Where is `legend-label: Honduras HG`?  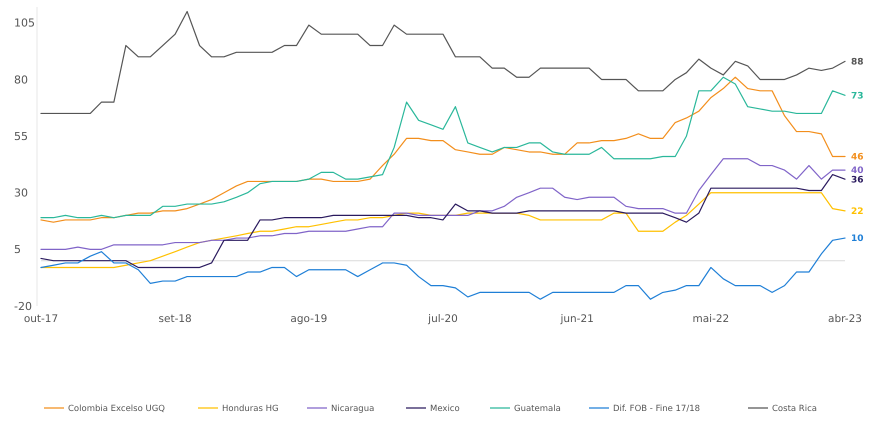
legend-label: Honduras HG is located at coordinates (250, 409).